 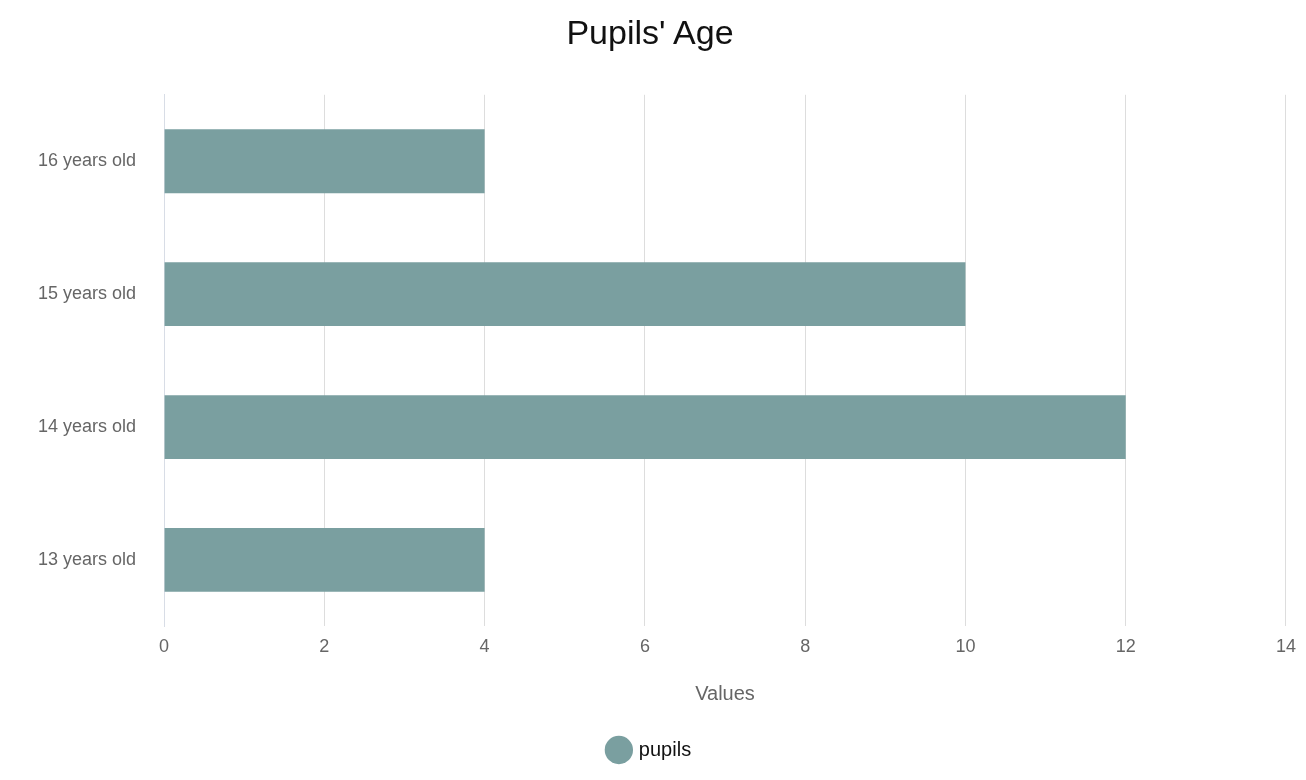 What do you see at coordinates (87, 426) in the screenshot?
I see `y-tick-label: 14 years old` at bounding box center [87, 426].